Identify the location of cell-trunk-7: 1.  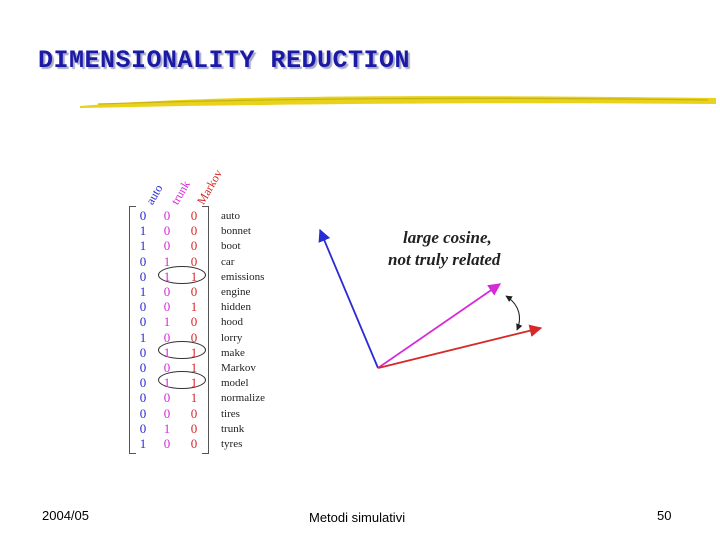
(167, 321).